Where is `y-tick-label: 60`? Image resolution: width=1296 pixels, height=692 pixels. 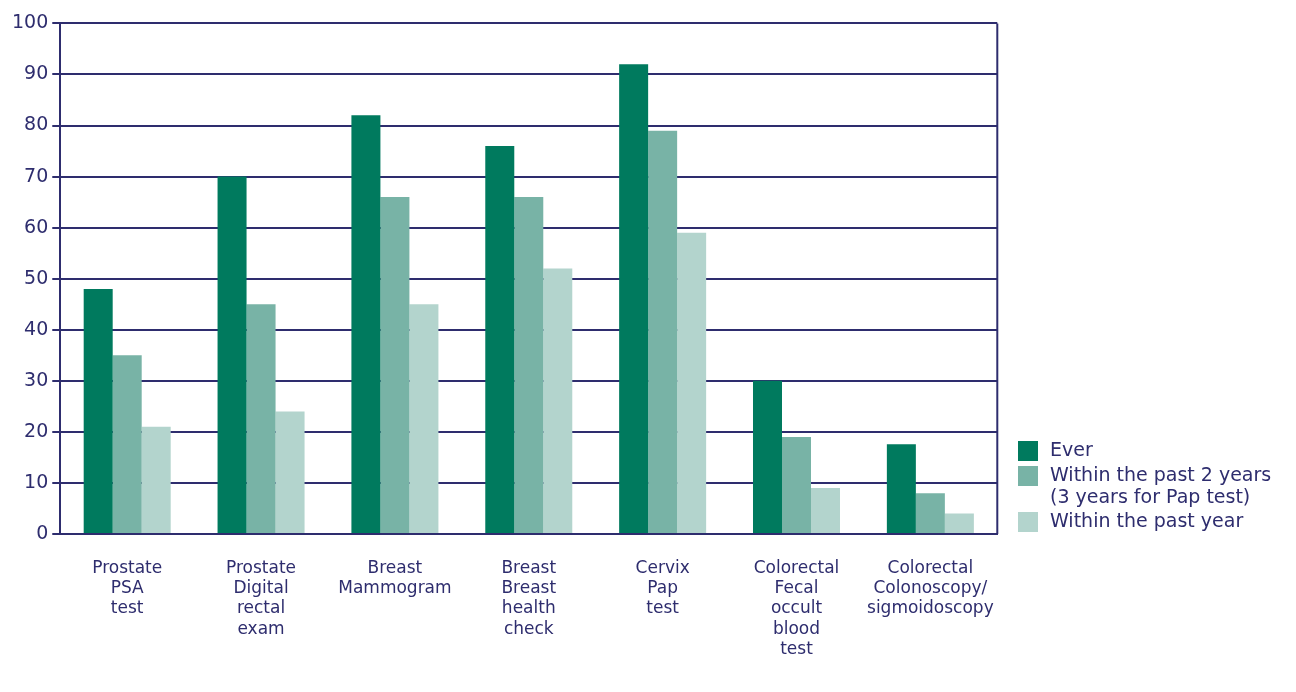 y-tick-label: 60 is located at coordinates (36, 225).